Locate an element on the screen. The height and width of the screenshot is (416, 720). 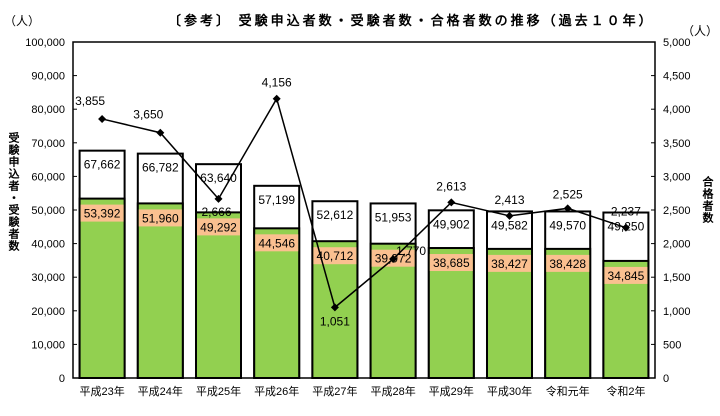
y2-tick-label: 0 is located at coordinates (666, 379).